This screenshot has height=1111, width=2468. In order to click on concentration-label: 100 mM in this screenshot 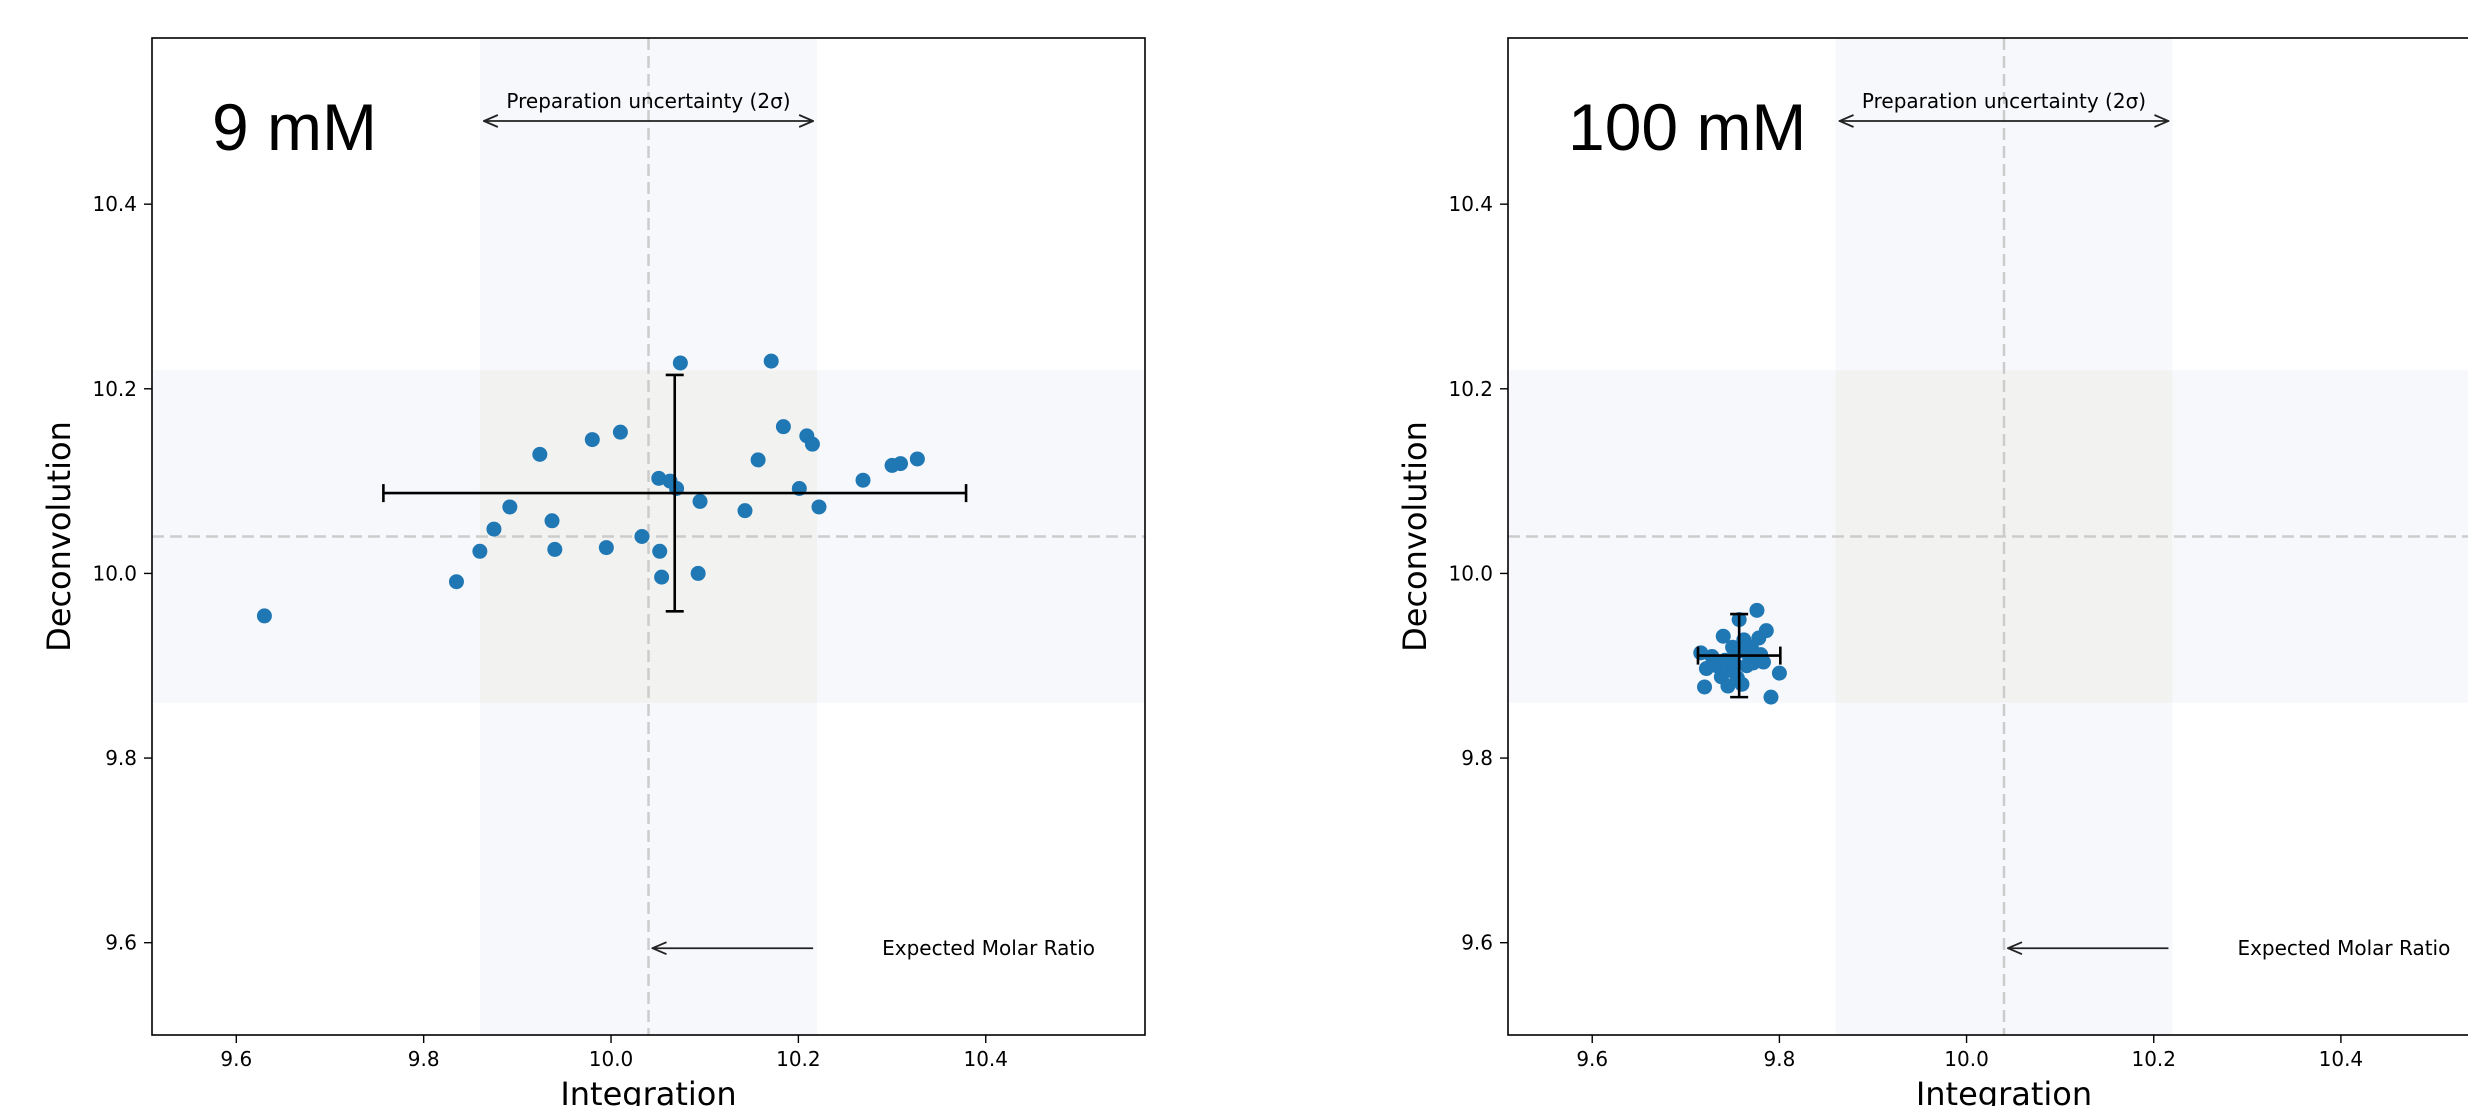, I will do `click(1687, 127)`.